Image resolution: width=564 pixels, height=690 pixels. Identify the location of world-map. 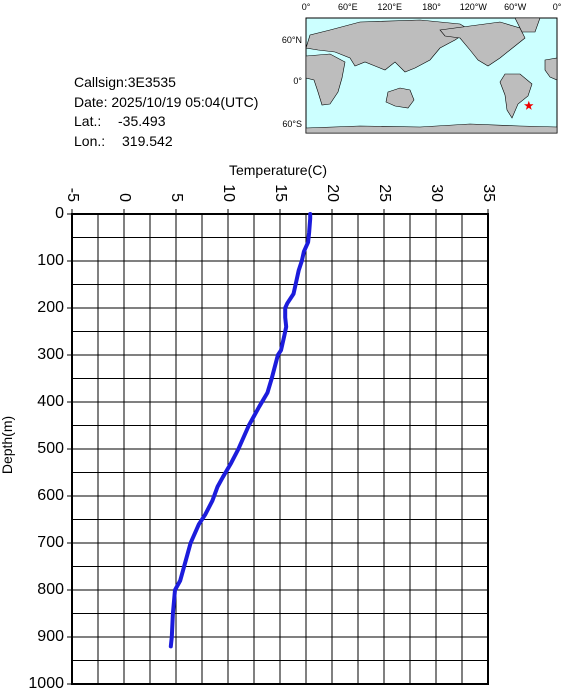
(431, 75).